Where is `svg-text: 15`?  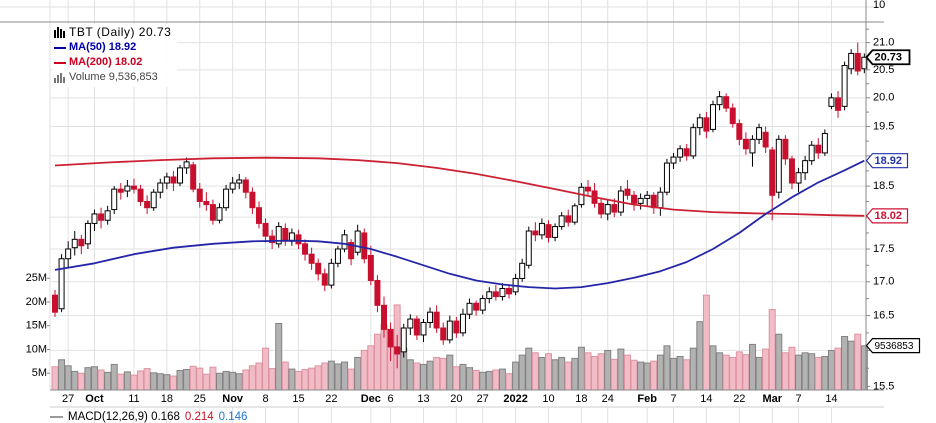
svg-text: 15 is located at coordinates (298, 399).